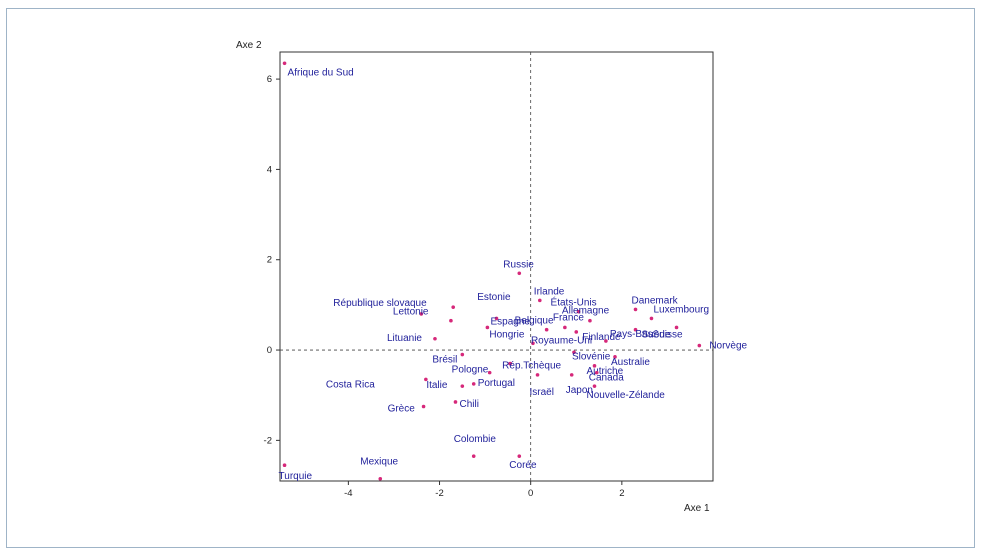  What do you see at coordinates (542, 392) in the screenshot?
I see `point-label: Israël` at bounding box center [542, 392].